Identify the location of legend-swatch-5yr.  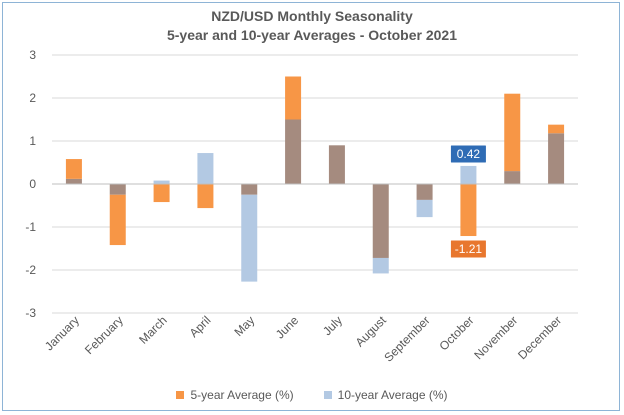
(180, 395).